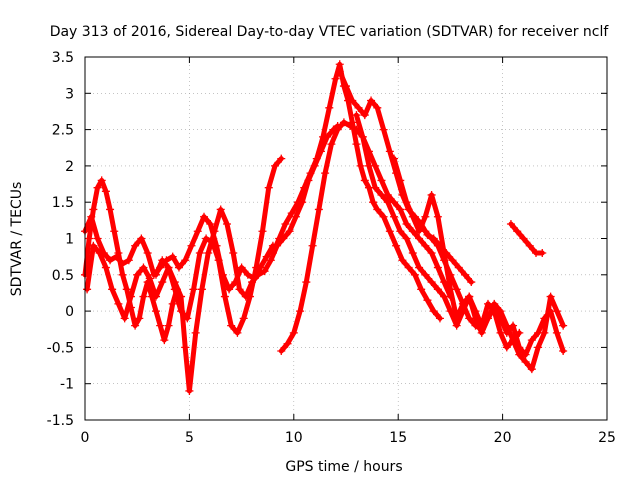 This screenshot has width=640, height=480. What do you see at coordinates (607, 438) in the screenshot?
I see `x-tick-label: 25` at bounding box center [607, 438].